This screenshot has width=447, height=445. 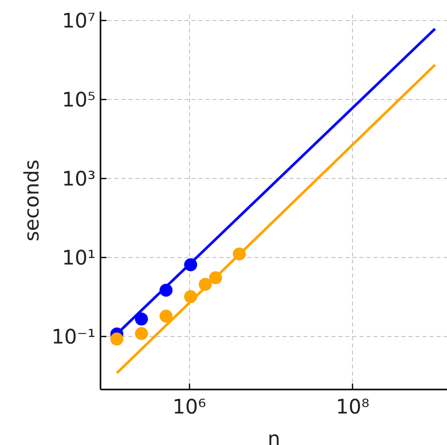 I want to click on y-axis-title: seconds, so click(x=31, y=201).